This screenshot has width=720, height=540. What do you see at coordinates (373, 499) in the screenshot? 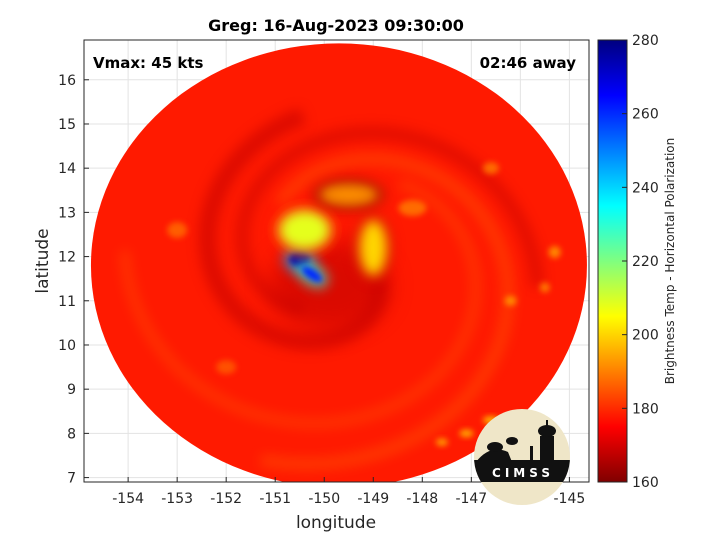
I see `x-tick-label: -149` at bounding box center [373, 499].